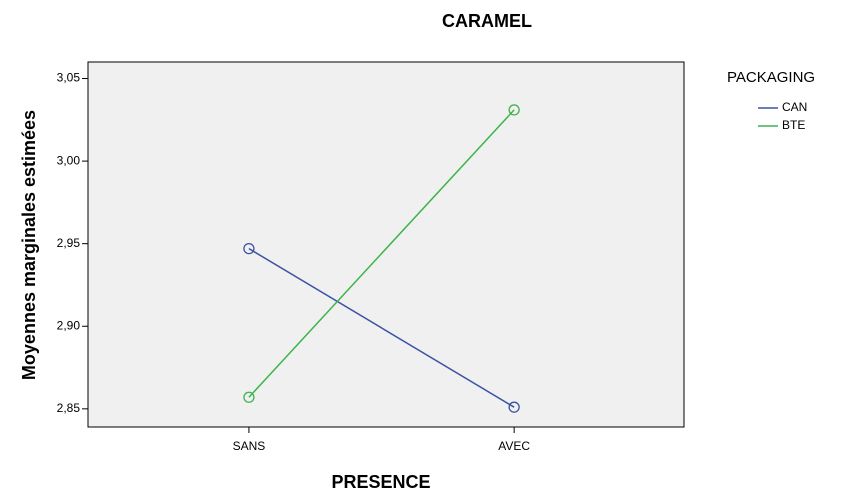 Image resolution: width=854 pixels, height=496 pixels. What do you see at coordinates (69, 408) in the screenshot?
I see `y-tick-label: 2,85` at bounding box center [69, 408].